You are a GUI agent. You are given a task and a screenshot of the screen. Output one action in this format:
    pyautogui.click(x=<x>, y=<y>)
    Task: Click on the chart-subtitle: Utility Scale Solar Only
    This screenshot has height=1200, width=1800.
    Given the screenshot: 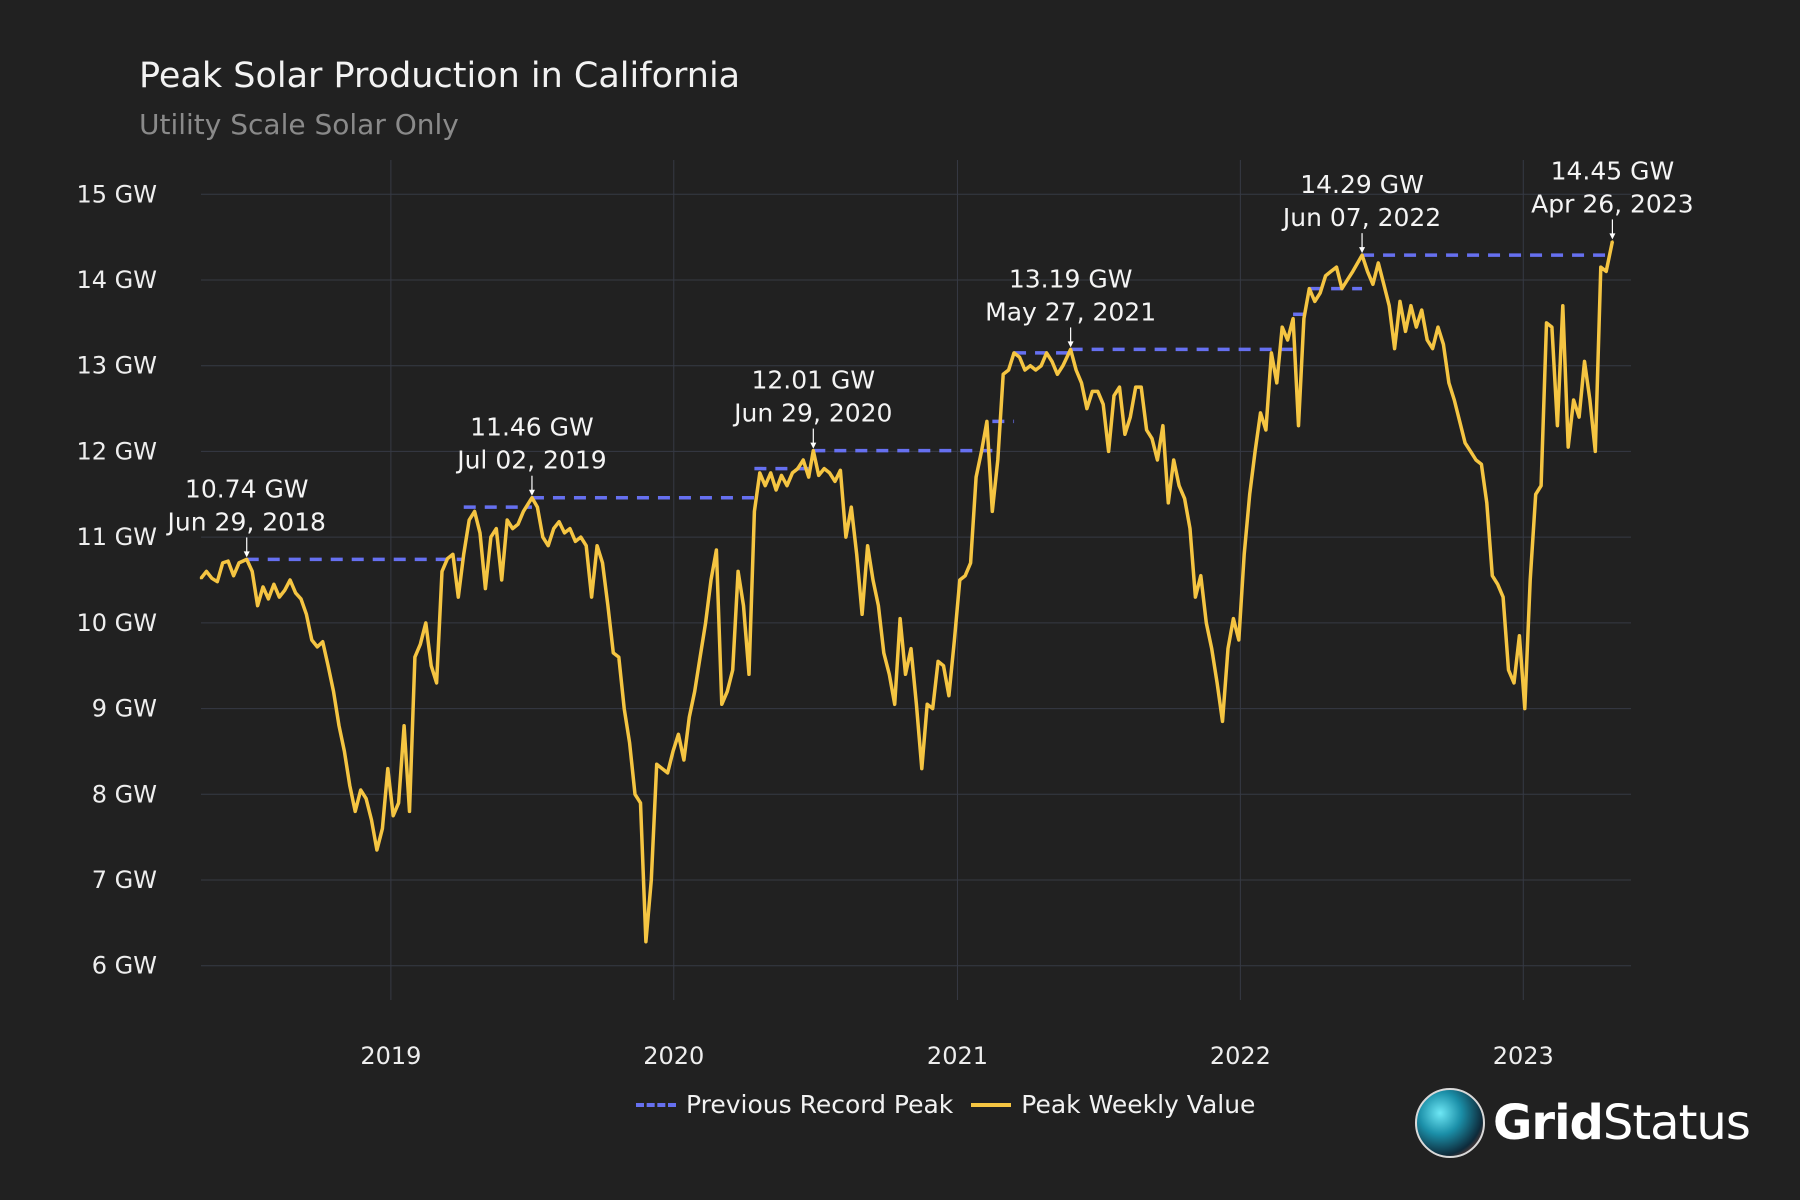 What is the action you would take?
    pyautogui.click(x=299, y=124)
    